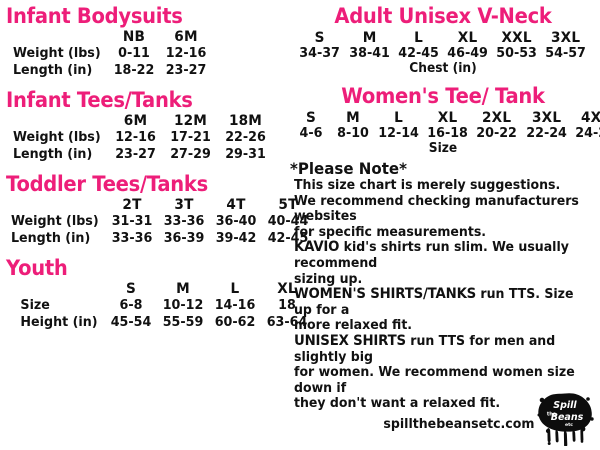 The image size is (600, 450). Describe the element at coordinates (427, 185) in the screenshot. I see `note-line: This size chart is merely suggestions.` at that location.